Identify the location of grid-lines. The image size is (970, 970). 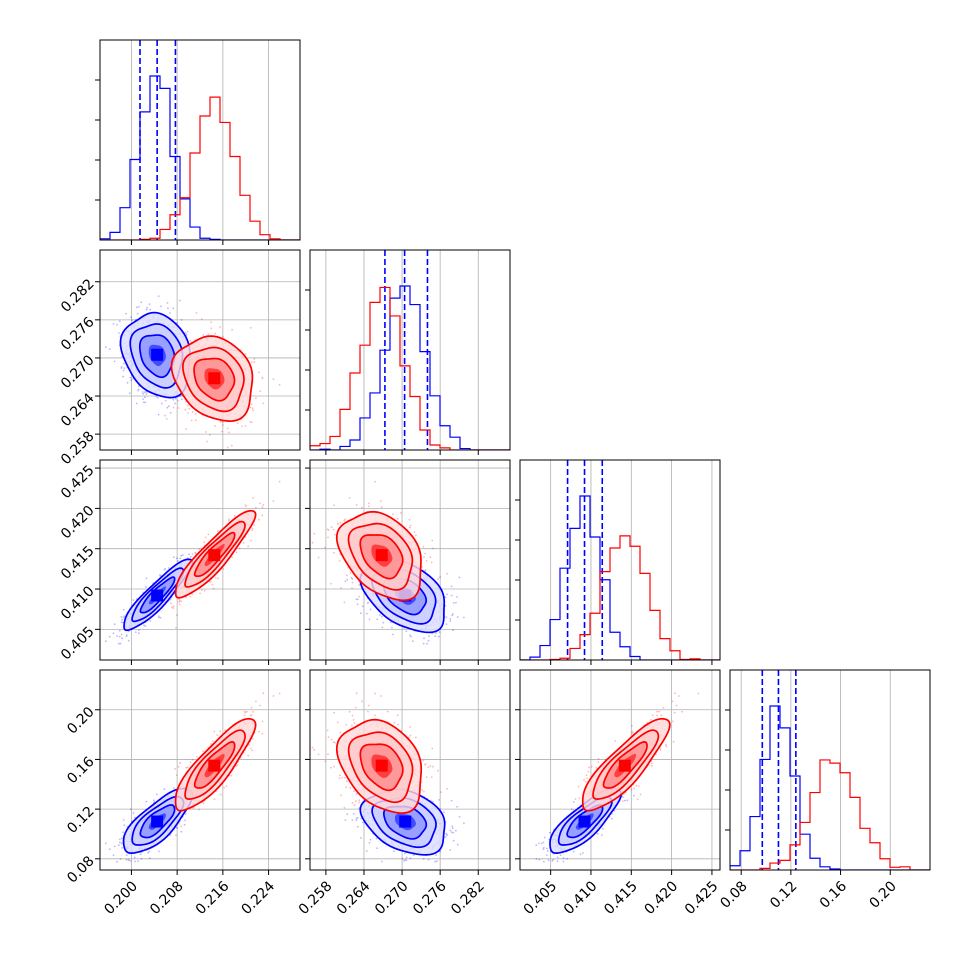
(200, 140).